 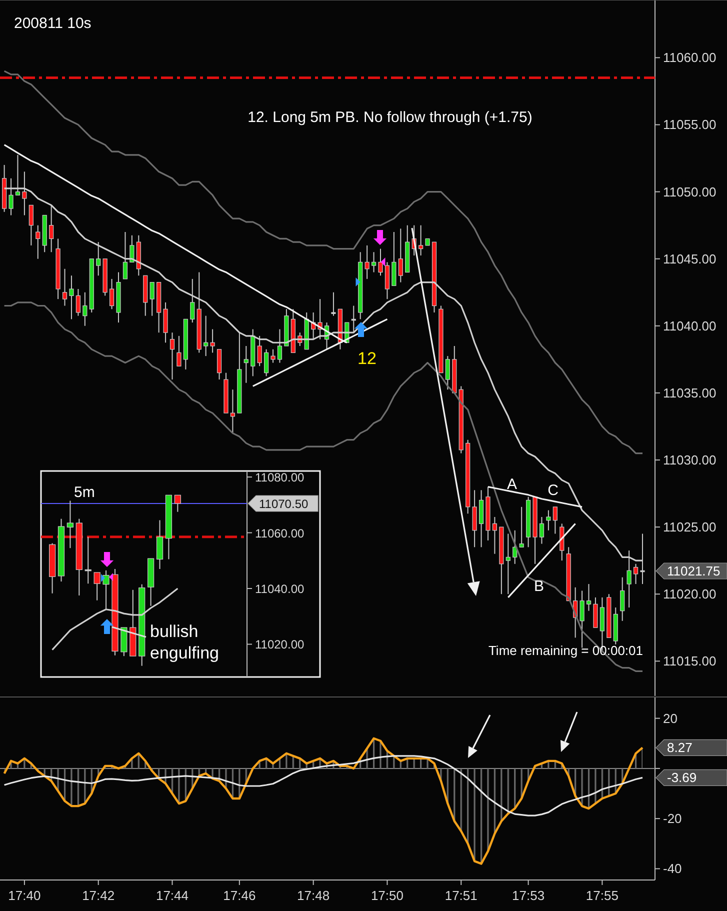 What do you see at coordinates (679, 748) in the screenshot?
I see `data-label: 8.27` at bounding box center [679, 748].